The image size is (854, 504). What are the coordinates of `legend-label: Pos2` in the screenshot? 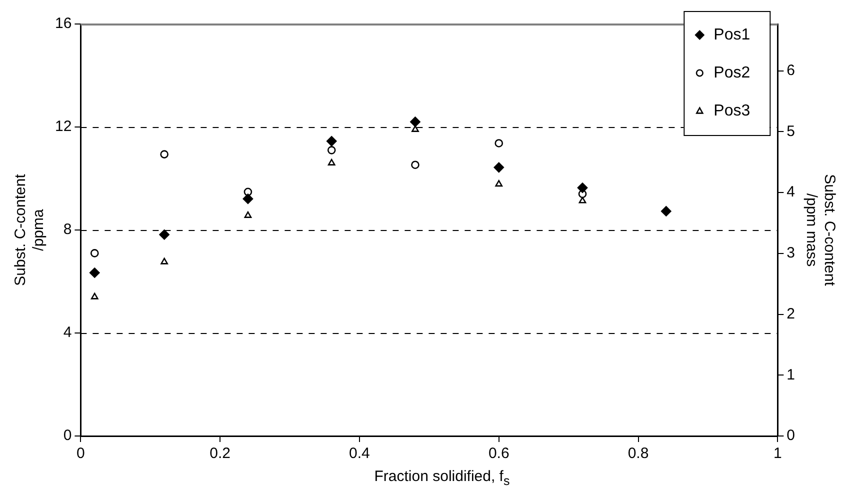 It's located at (732, 73).